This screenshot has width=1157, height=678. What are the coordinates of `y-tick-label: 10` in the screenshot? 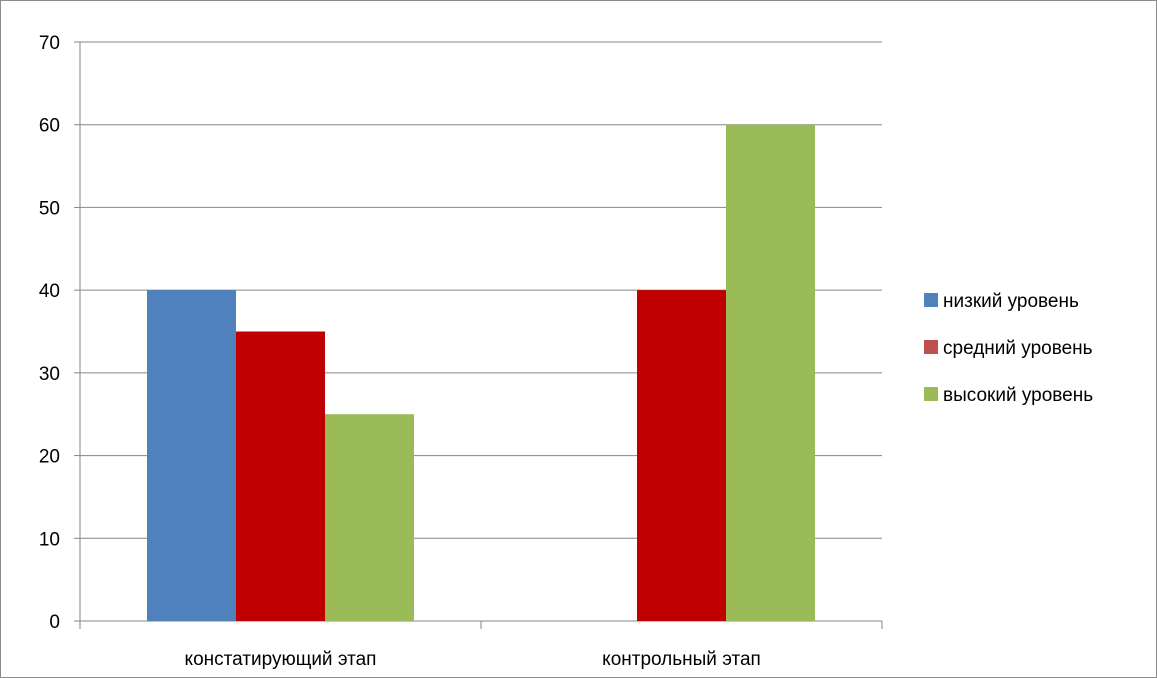 It's located at (49, 539).